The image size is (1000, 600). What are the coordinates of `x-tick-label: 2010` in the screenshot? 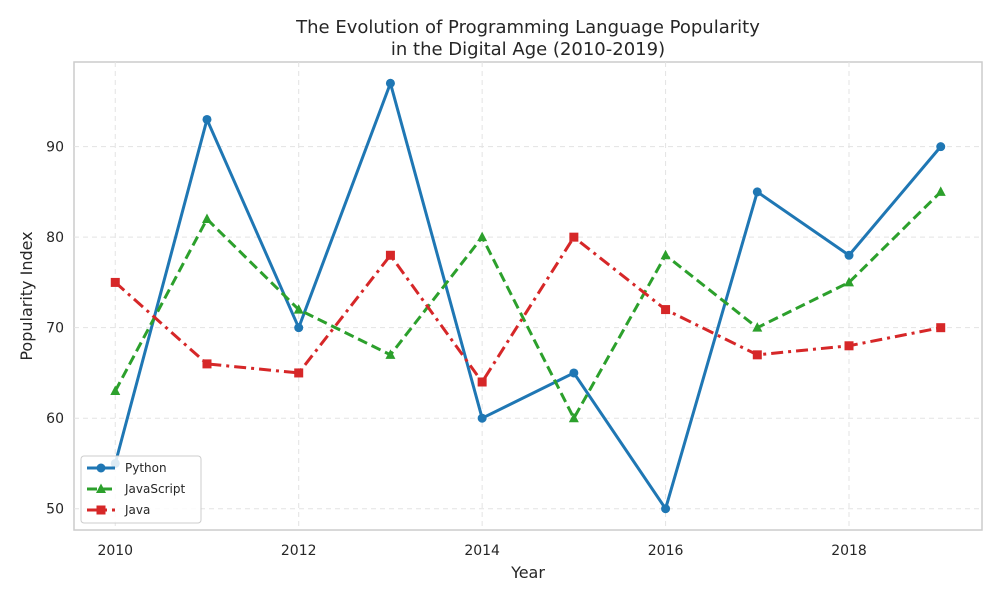 It's located at (115, 551).